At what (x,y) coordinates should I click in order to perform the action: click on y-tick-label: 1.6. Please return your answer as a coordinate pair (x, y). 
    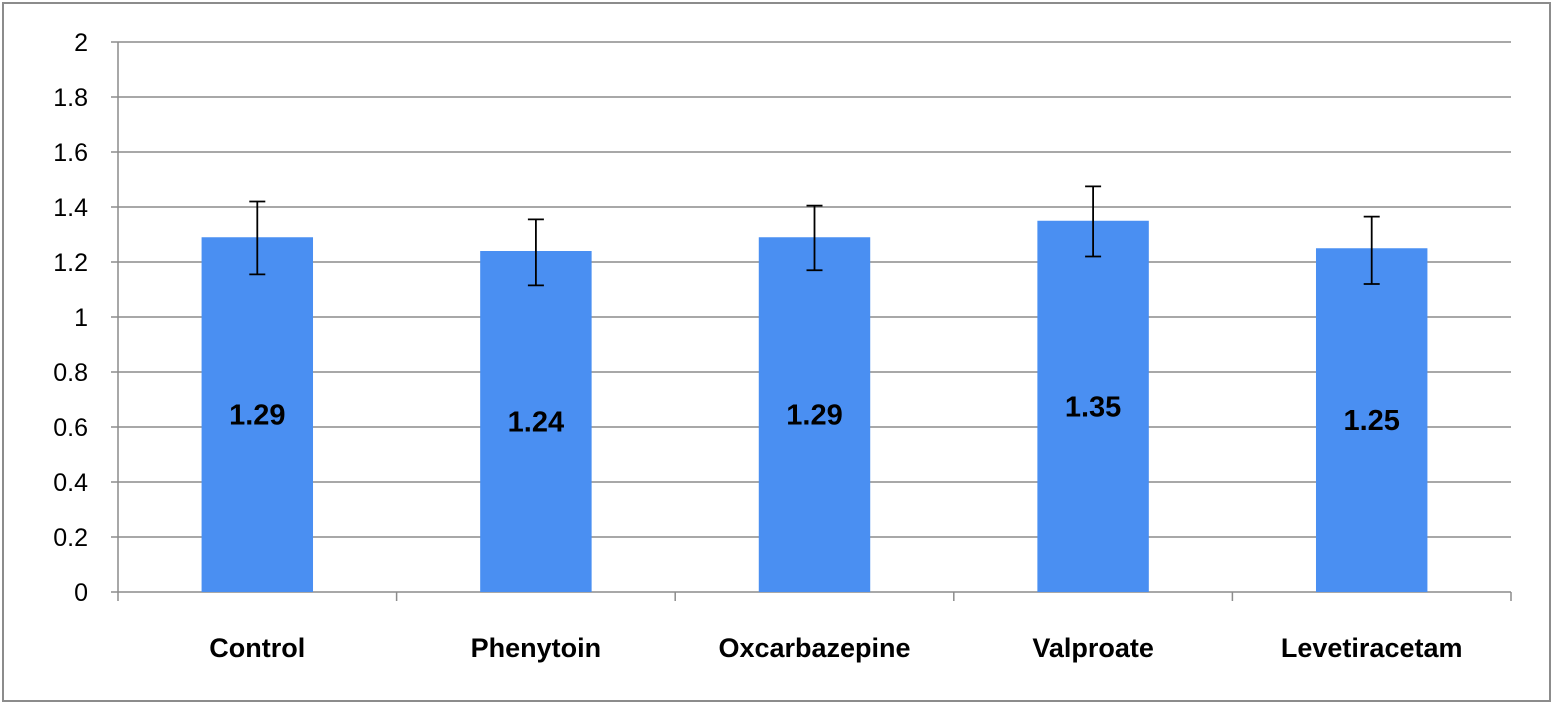
    Looking at the image, I should click on (70, 153).